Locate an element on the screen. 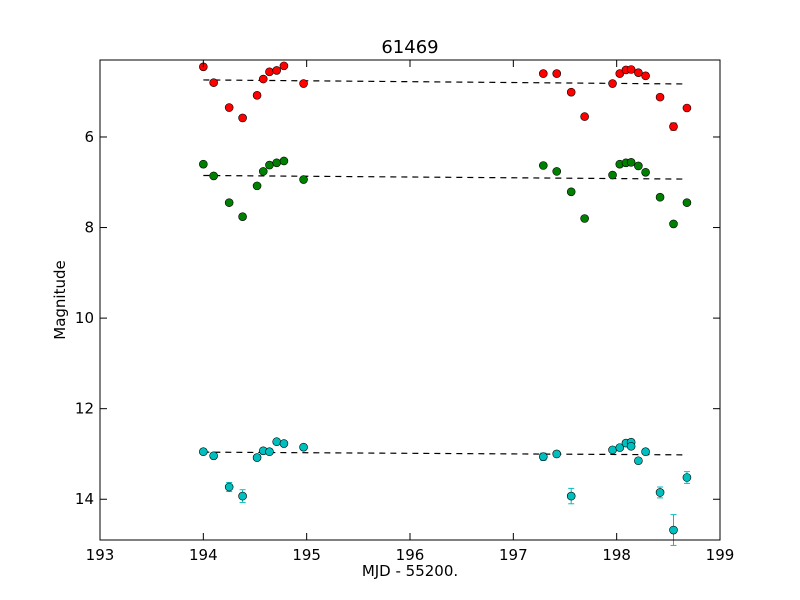  y-axis-label: Magnitude is located at coordinates (60, 299).